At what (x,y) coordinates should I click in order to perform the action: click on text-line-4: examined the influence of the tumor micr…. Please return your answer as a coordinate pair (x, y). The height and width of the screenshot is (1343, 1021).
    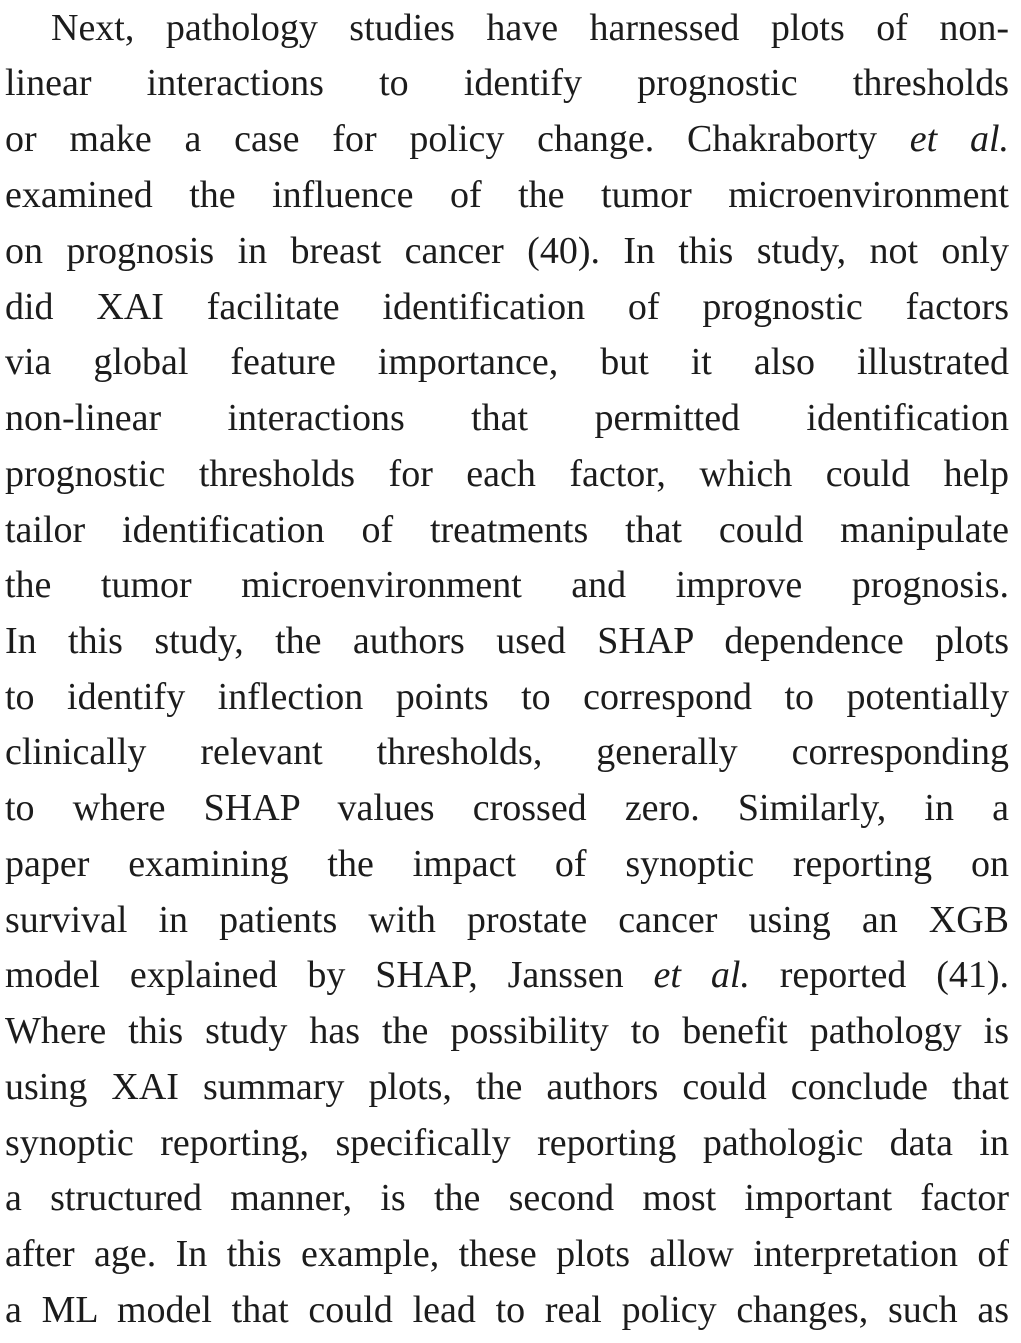
    Looking at the image, I should click on (507, 195).